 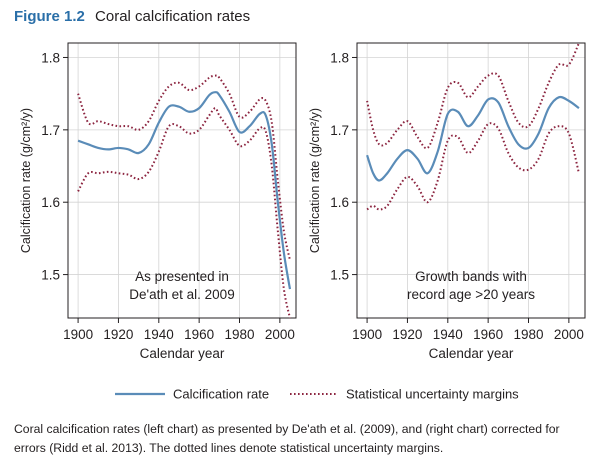 What do you see at coordinates (181, 294) in the screenshot?
I see `chart-annotation-line: De'ath et al. 2009` at bounding box center [181, 294].